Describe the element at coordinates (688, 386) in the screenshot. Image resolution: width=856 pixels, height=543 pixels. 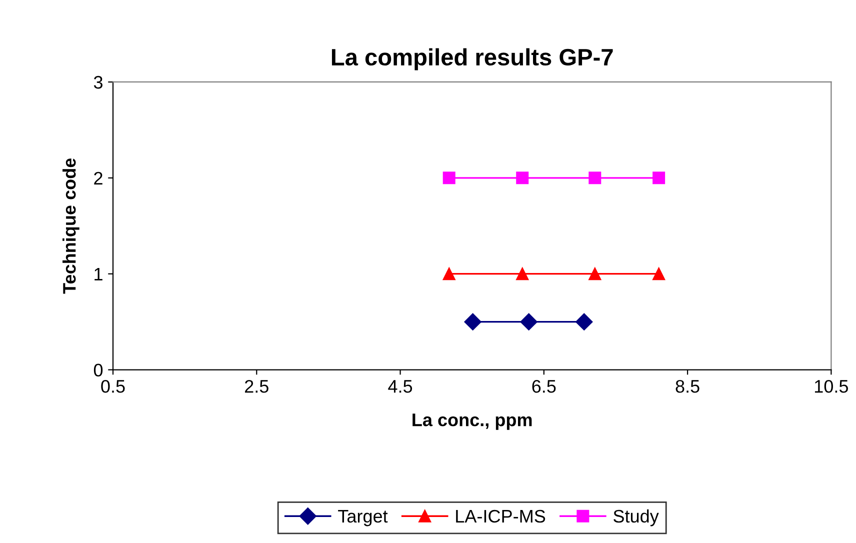
I see `x-tick-label: 8.5` at that location.